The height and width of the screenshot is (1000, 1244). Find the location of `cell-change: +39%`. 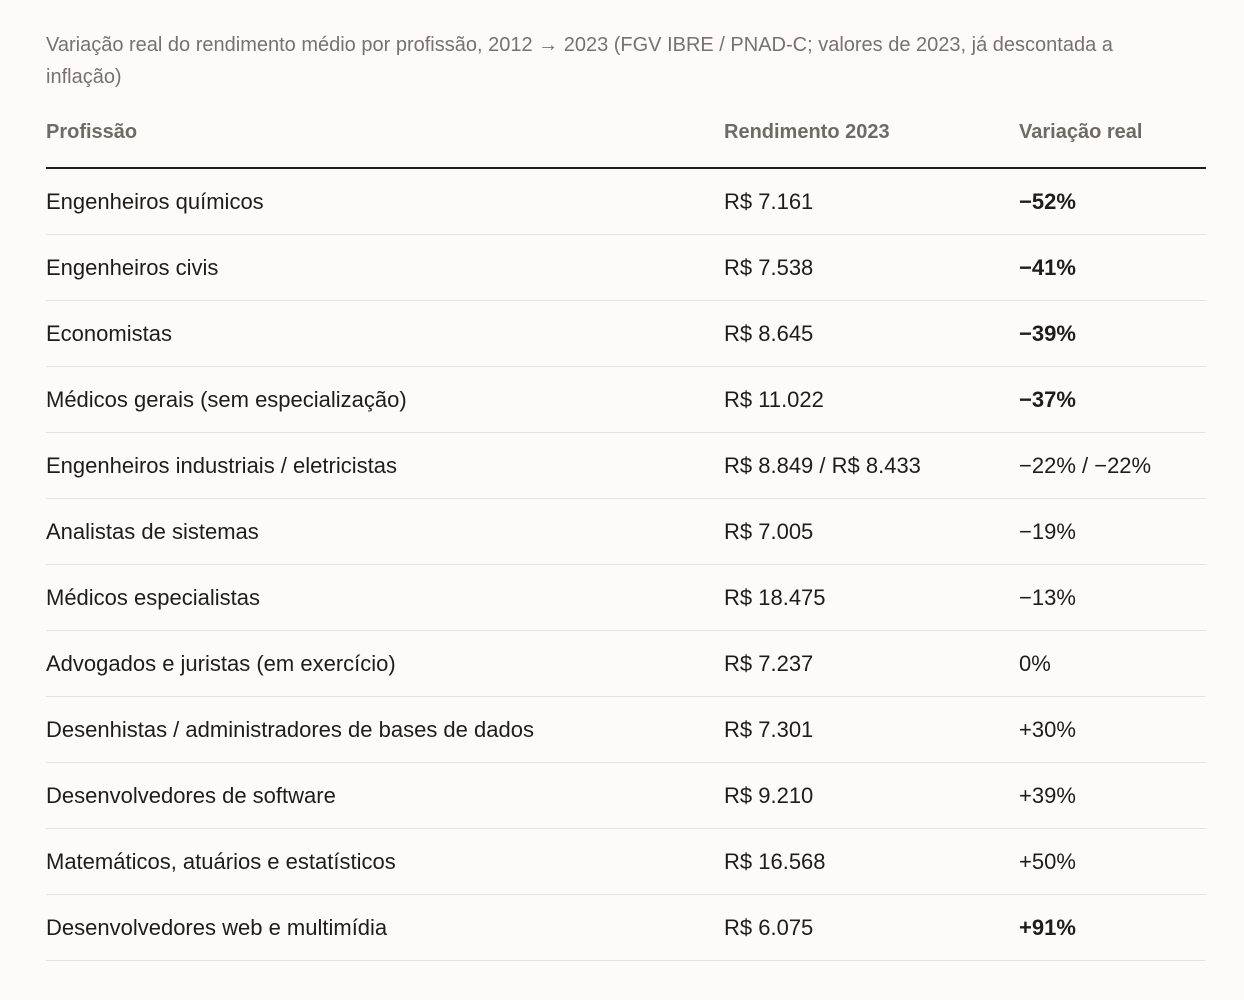

cell-change: +39% is located at coordinates (1112, 795).